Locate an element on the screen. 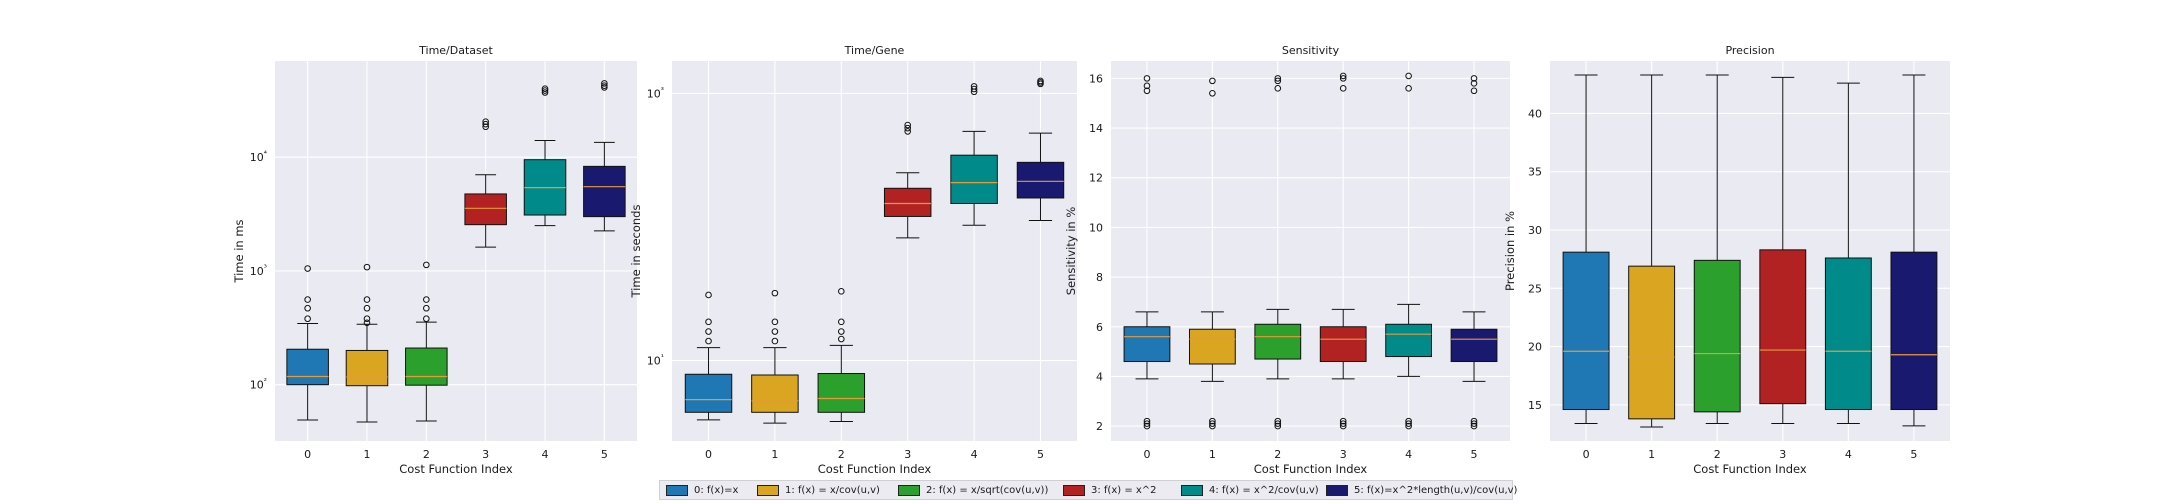 This screenshot has width=2160, height=504. y-tick-label: 40 is located at coordinates (1535, 113).